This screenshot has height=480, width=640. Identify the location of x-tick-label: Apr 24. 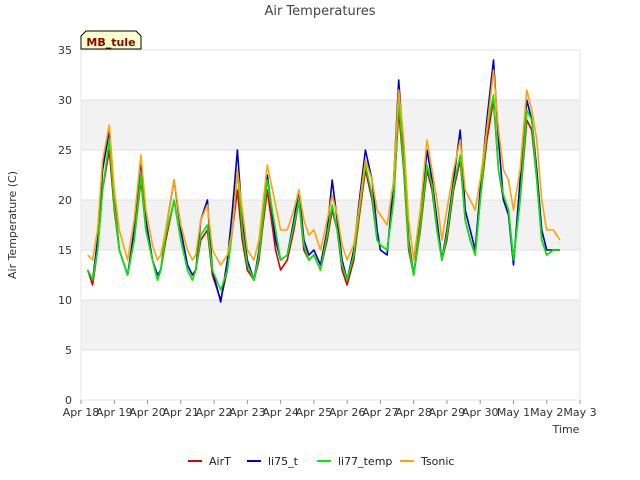
(280, 412).